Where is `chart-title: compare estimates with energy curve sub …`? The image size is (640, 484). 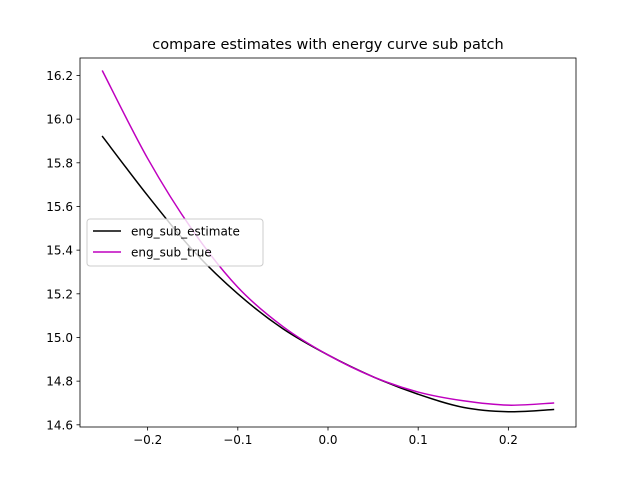
chart-title: compare estimates with energy curve sub … is located at coordinates (327, 45).